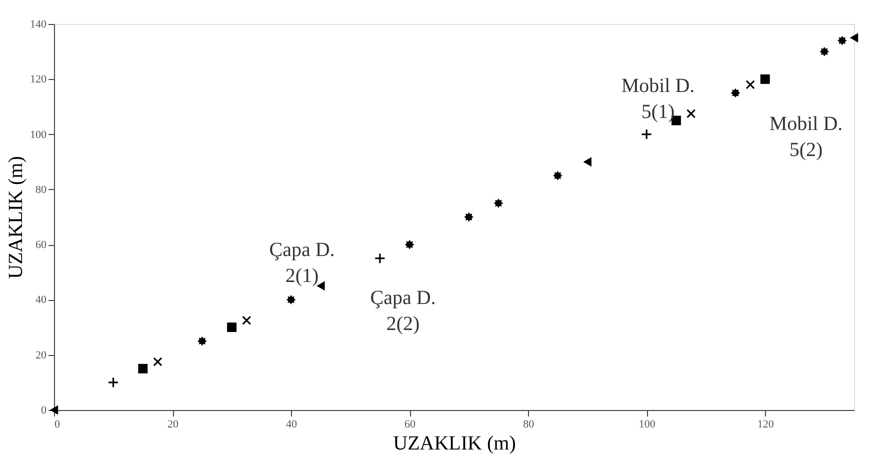 The height and width of the screenshot is (468, 884). Describe the element at coordinates (44, 410) in the screenshot. I see `y-tick-label: 0` at that location.